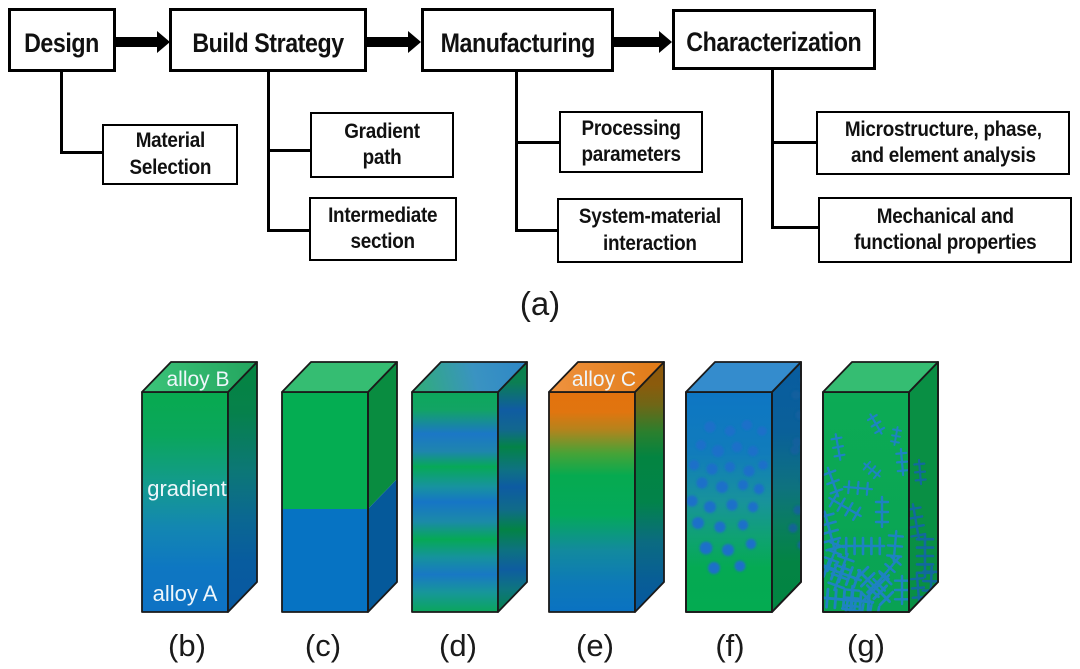 The width and height of the screenshot is (1080, 669). What do you see at coordinates (458, 645) in the screenshot?
I see `svg-text: (d)` at bounding box center [458, 645].